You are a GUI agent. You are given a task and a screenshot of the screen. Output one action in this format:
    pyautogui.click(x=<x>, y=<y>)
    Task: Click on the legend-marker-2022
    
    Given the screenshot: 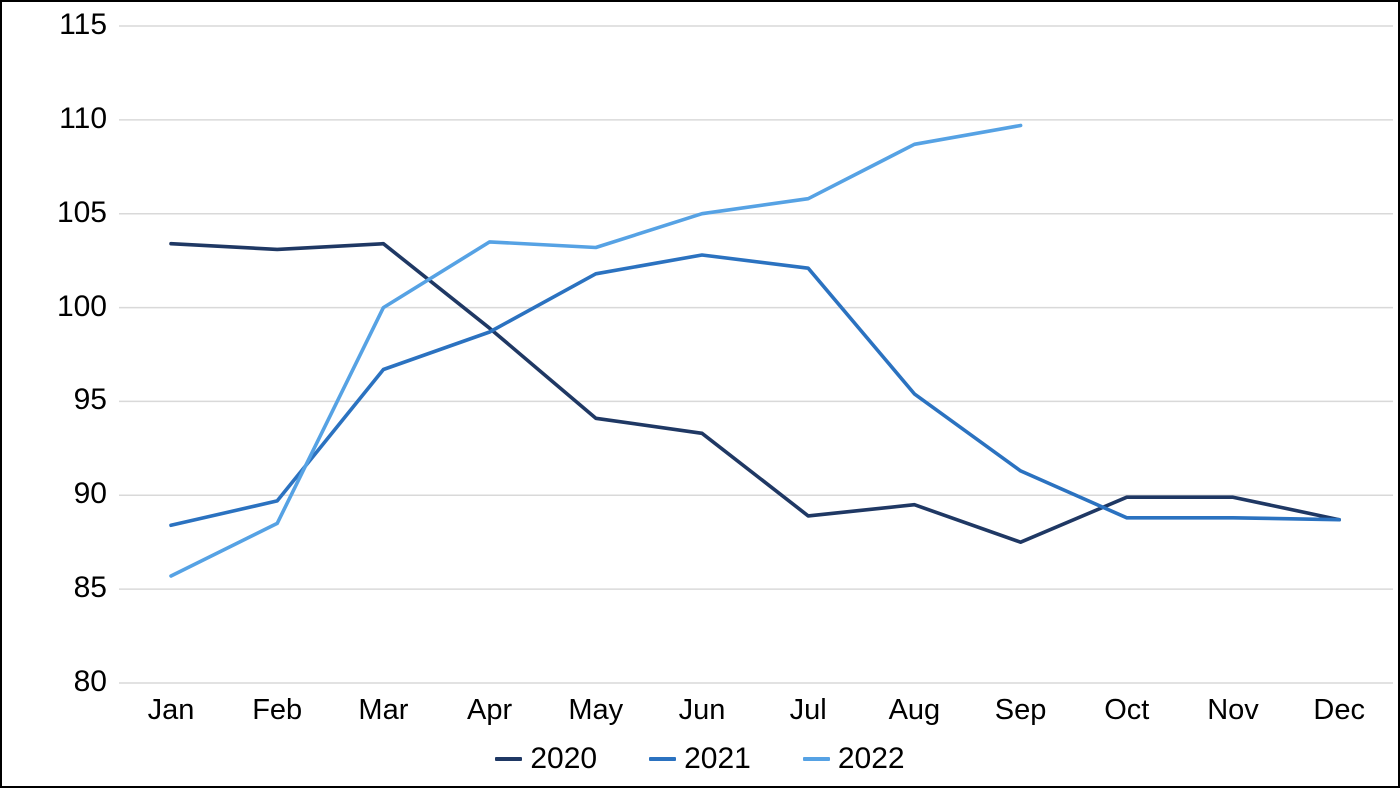 What is the action you would take?
    pyautogui.click(x=816, y=759)
    